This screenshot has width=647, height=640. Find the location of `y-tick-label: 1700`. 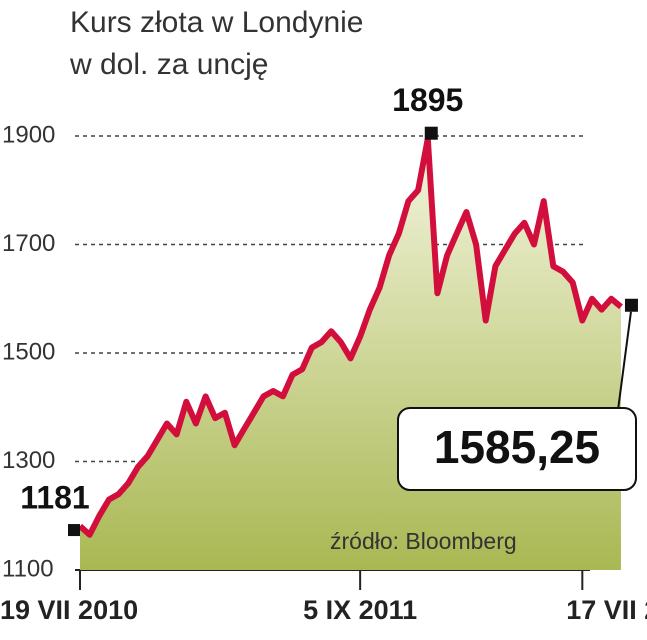

y-tick-label: 1700 is located at coordinates (28, 243).